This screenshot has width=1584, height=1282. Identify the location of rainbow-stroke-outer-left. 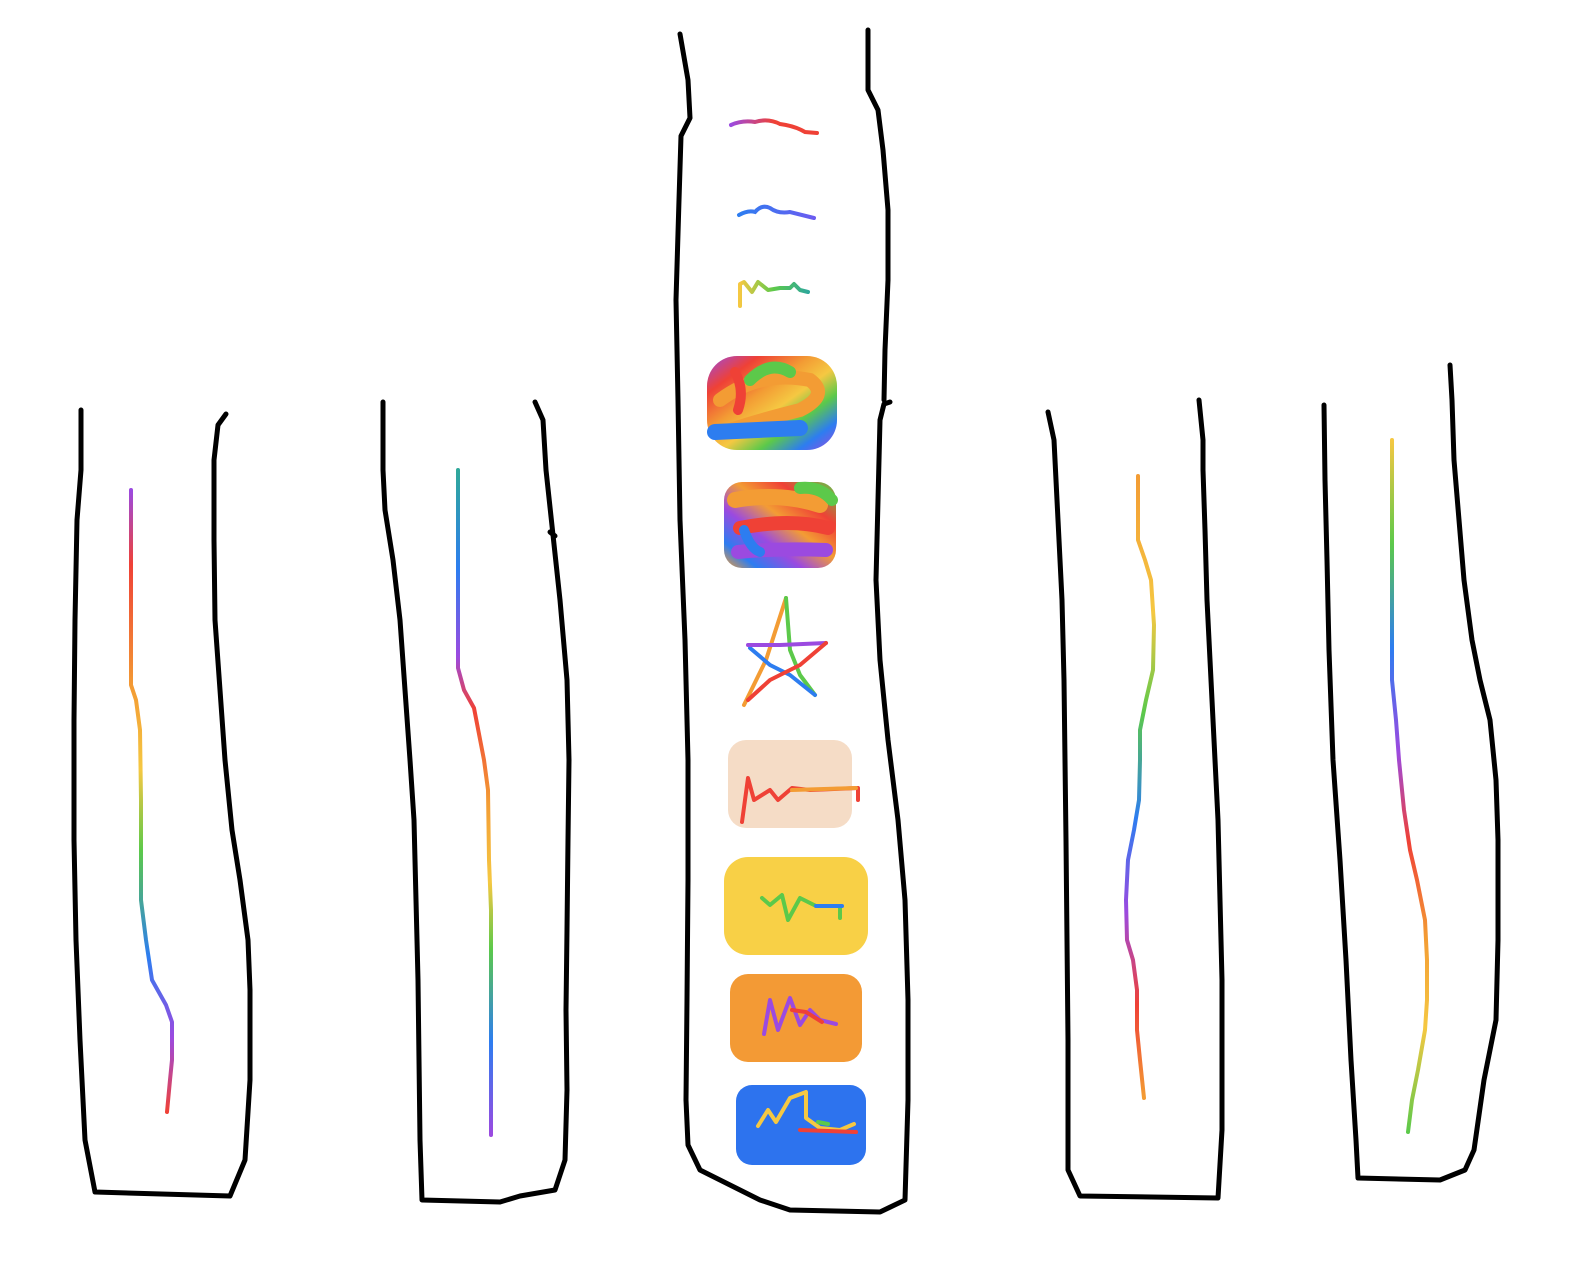
(151, 801).